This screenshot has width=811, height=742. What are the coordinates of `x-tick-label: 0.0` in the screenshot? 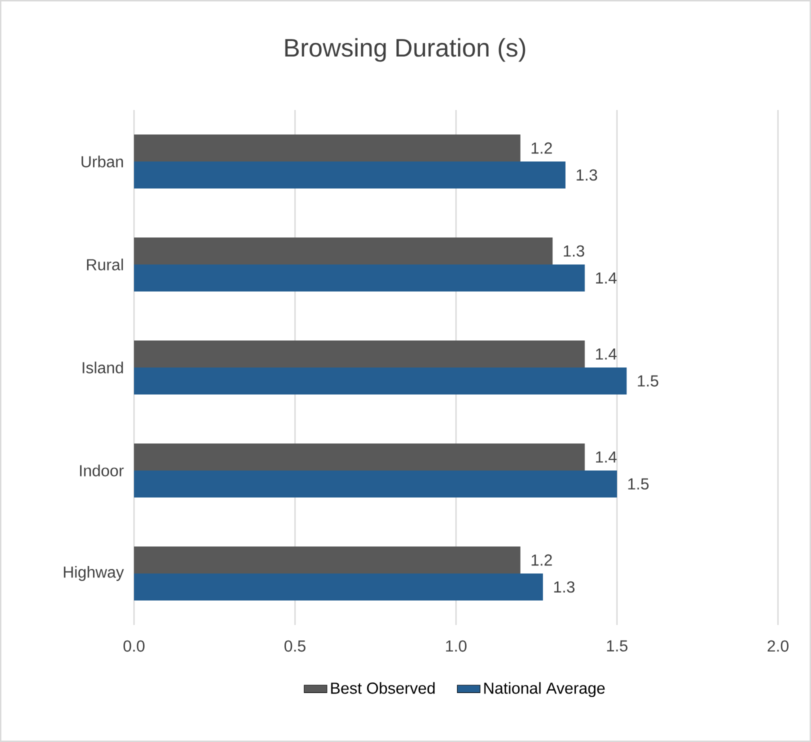 It's located at (134, 646).